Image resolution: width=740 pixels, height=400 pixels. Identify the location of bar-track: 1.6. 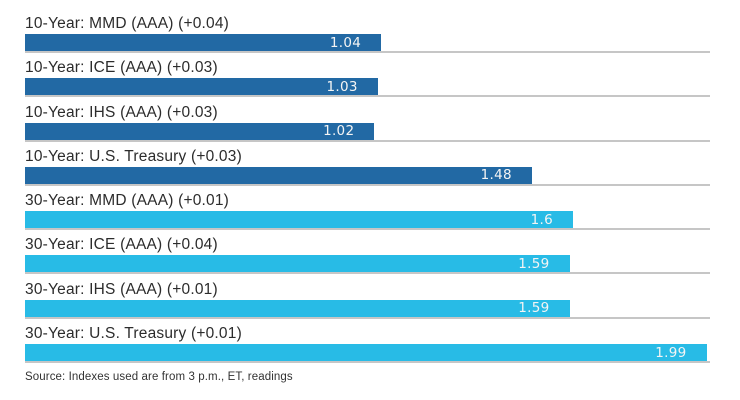
(367, 221).